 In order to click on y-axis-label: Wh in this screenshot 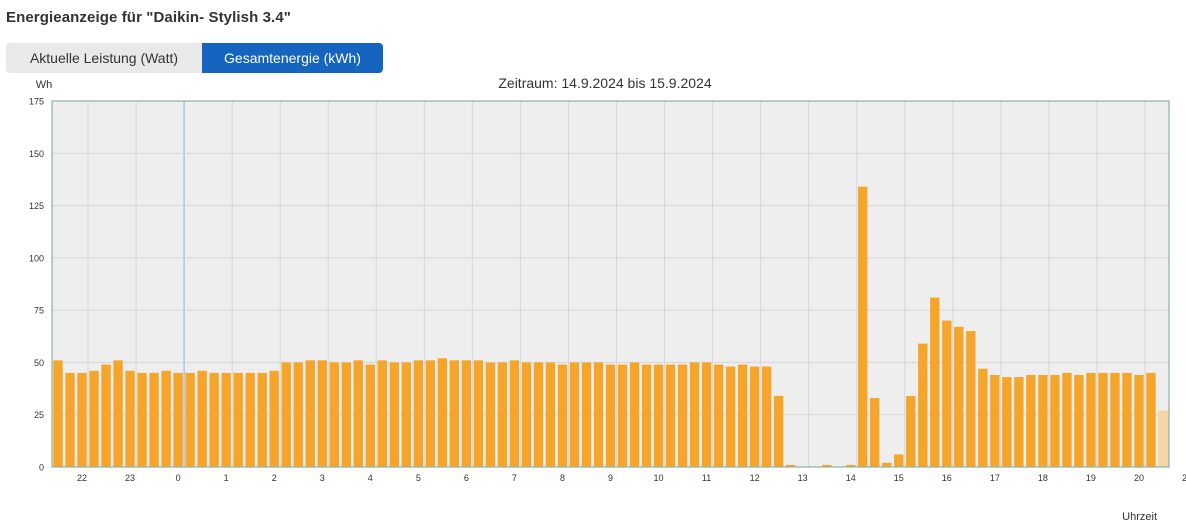, I will do `click(44, 85)`.